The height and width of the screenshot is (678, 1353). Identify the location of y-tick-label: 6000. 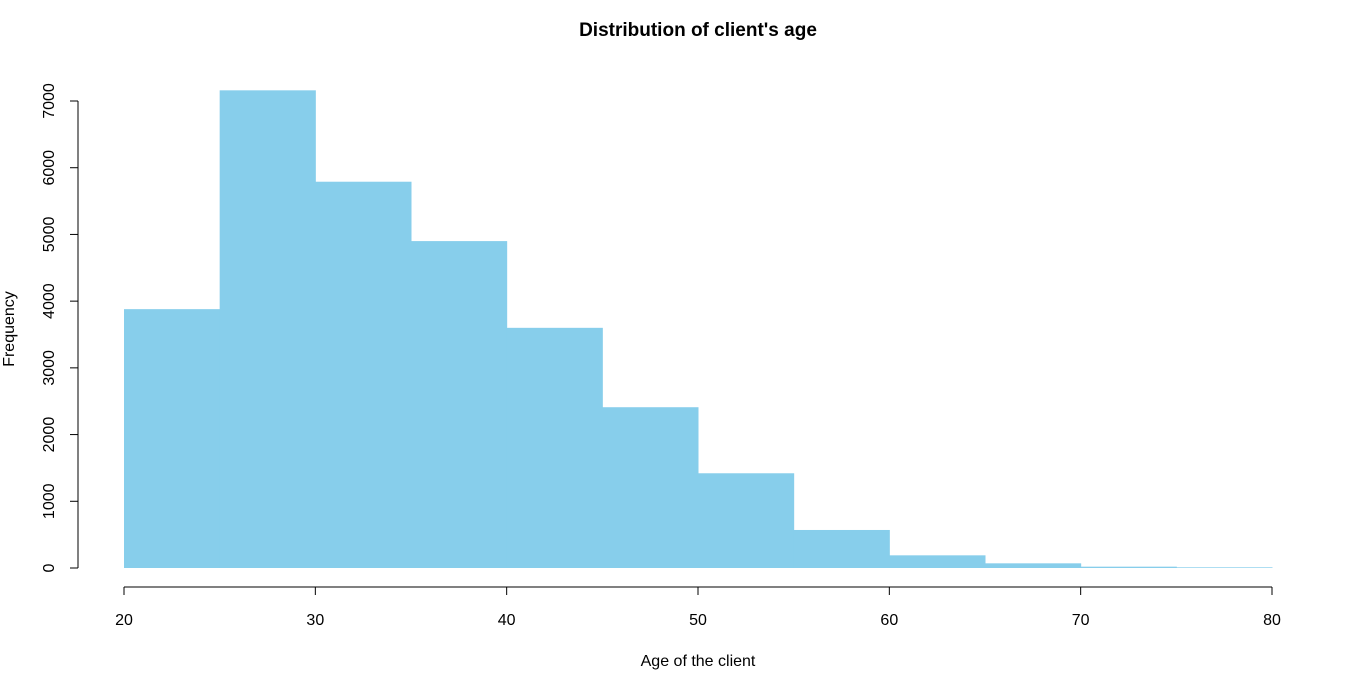
(49, 168).